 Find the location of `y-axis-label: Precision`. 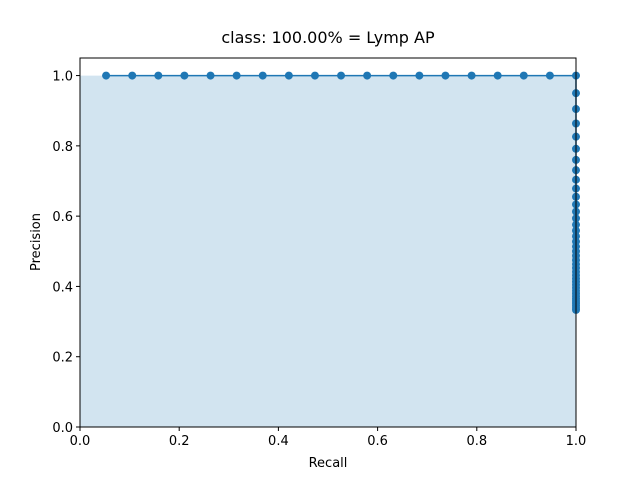

y-axis-label: Precision is located at coordinates (36, 242).